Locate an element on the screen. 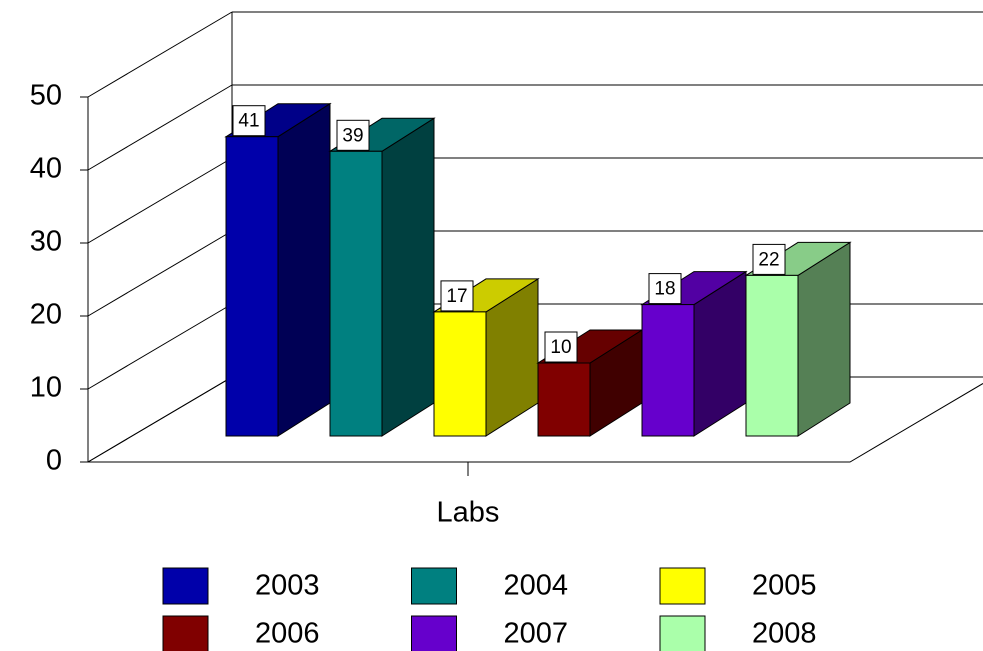  x-axis-label: Labs is located at coordinates (468, 513).